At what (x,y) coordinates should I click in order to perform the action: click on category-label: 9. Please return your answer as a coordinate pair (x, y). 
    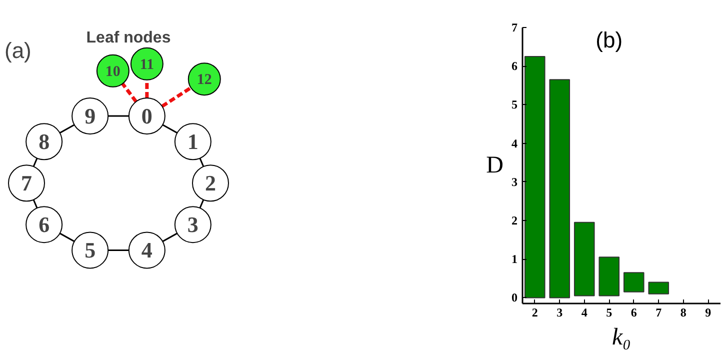
    Looking at the image, I should click on (90, 116).